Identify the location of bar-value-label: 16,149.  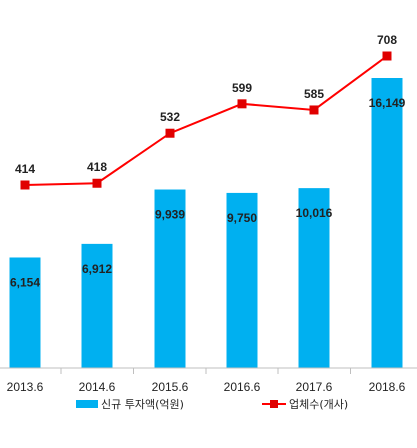
(387, 103).